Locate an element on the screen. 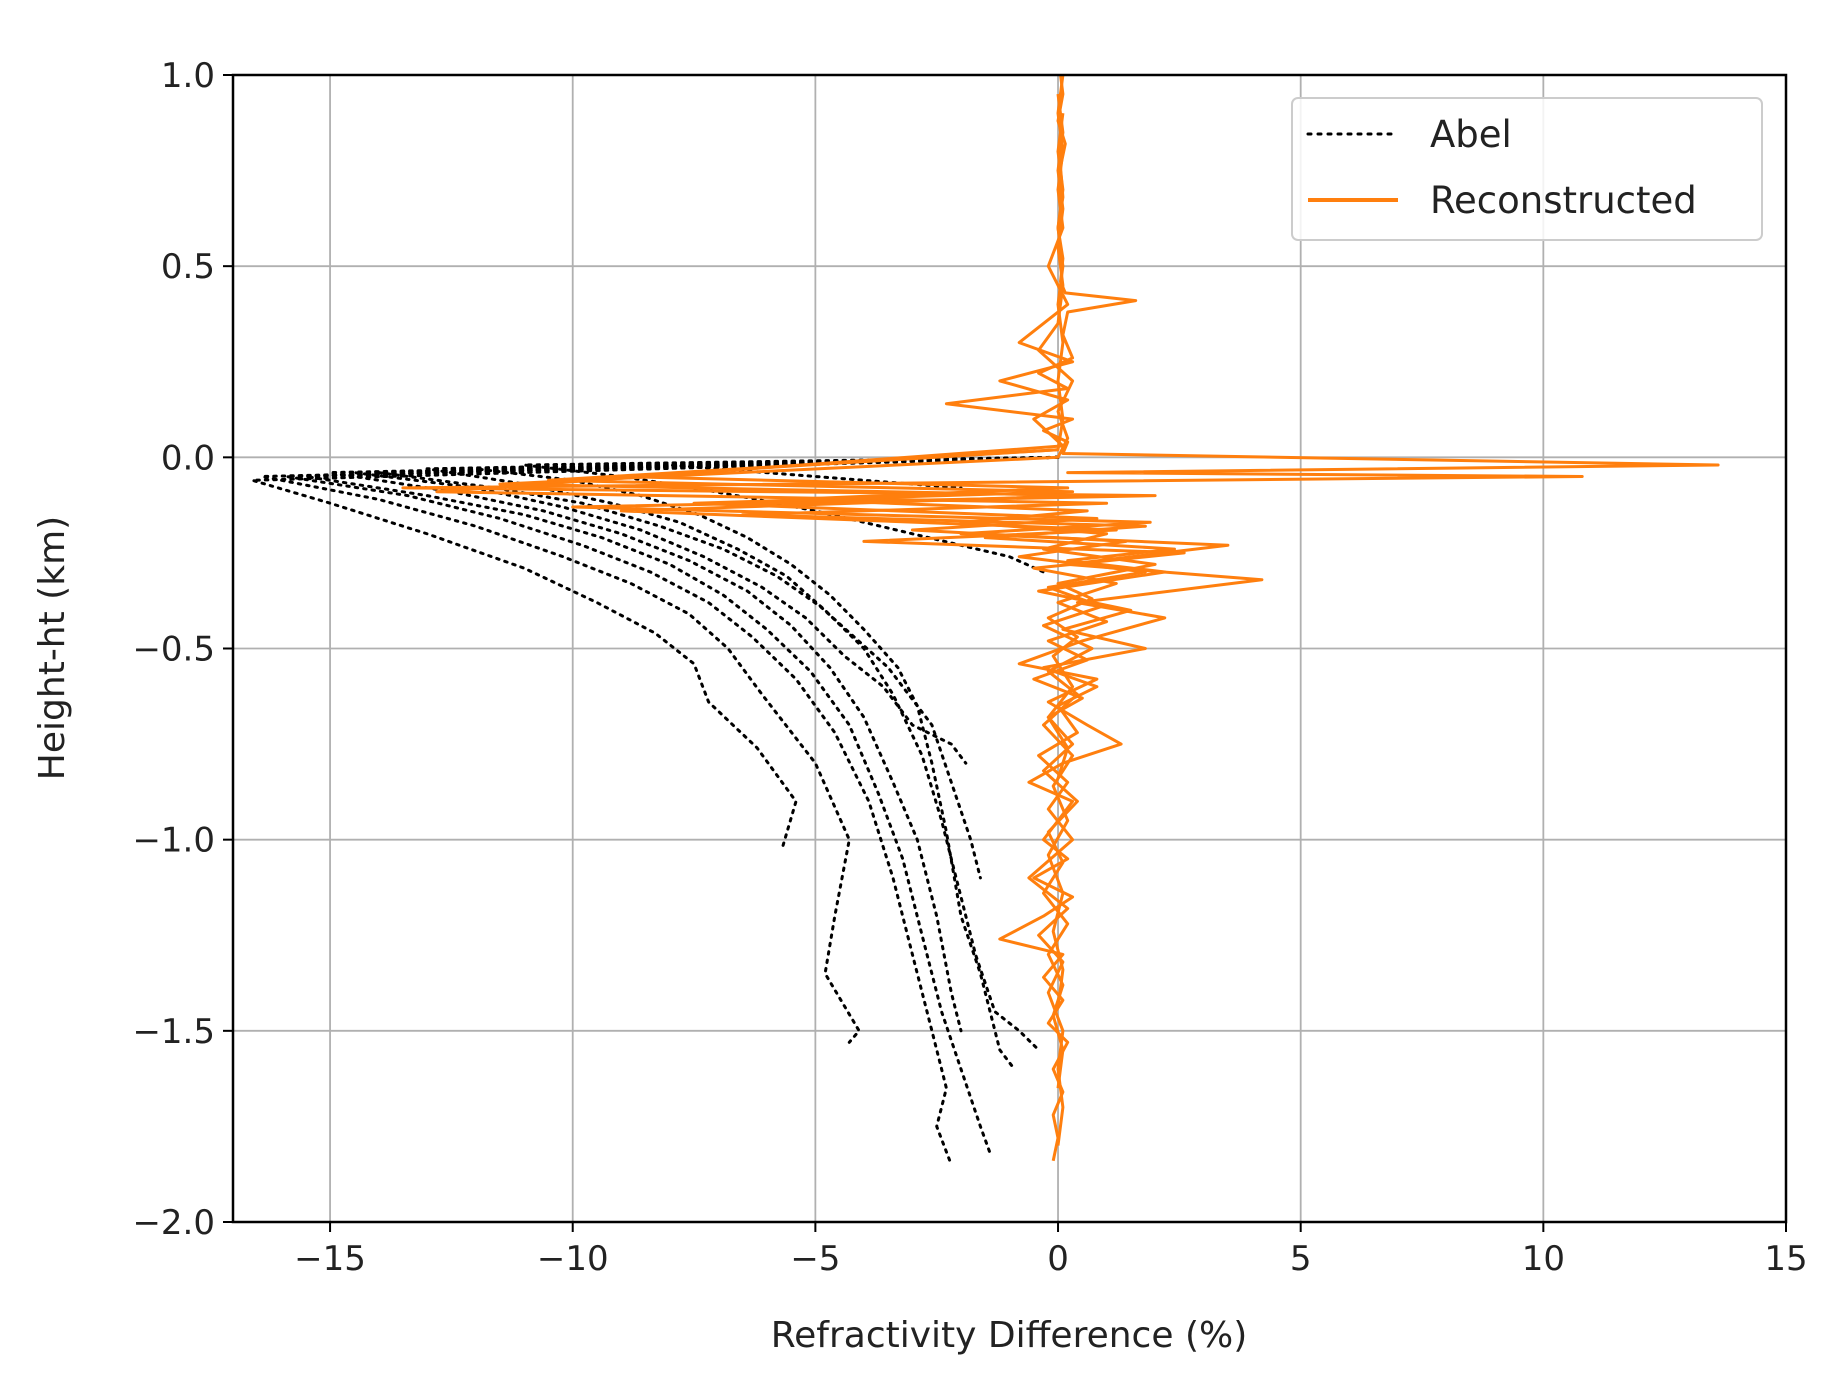 This screenshot has height=1384, width=1827. y-tick-label: −1.0 is located at coordinates (173, 841).